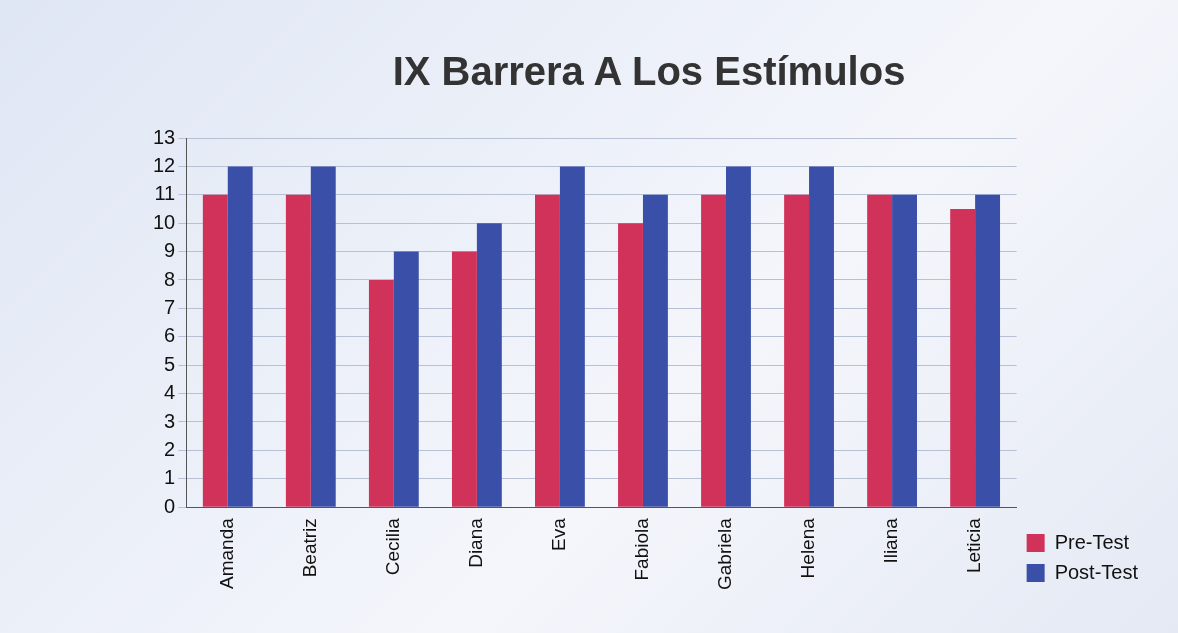 The width and height of the screenshot is (1178, 633). I want to click on x-tick-label: Beatriz, so click(310, 548).